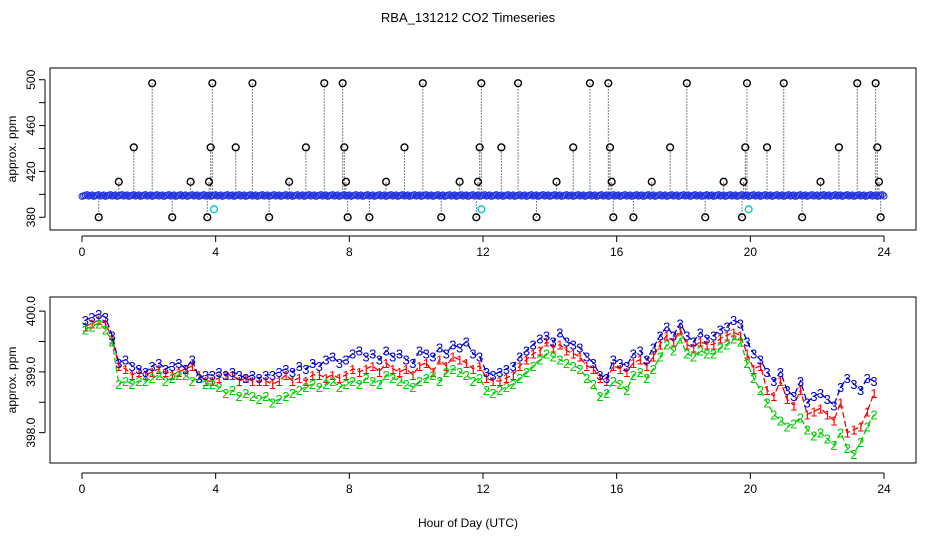 This screenshot has width=936, height=540. I want to click on bottom-y-tick-label: 399.0, so click(31, 372).